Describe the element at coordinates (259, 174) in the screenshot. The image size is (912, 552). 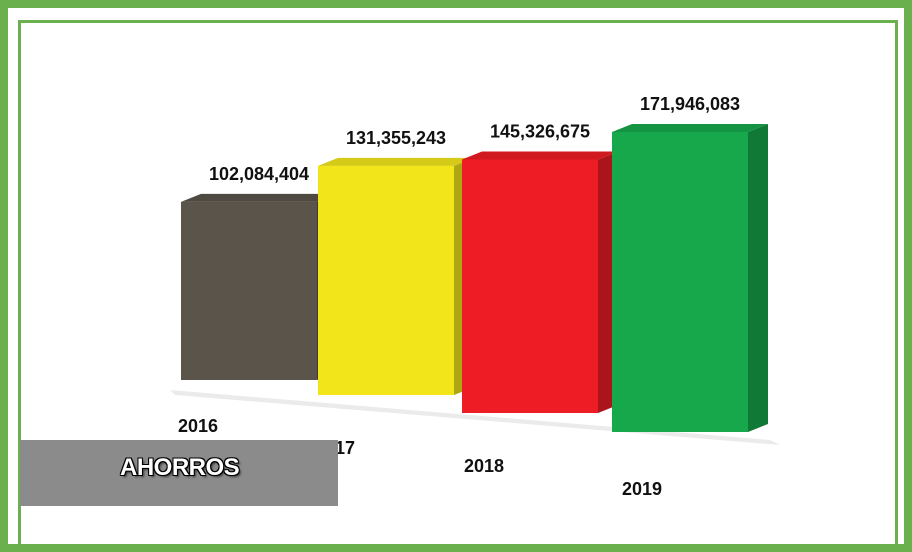
I see `value-label-2016: 102,084,404` at that location.